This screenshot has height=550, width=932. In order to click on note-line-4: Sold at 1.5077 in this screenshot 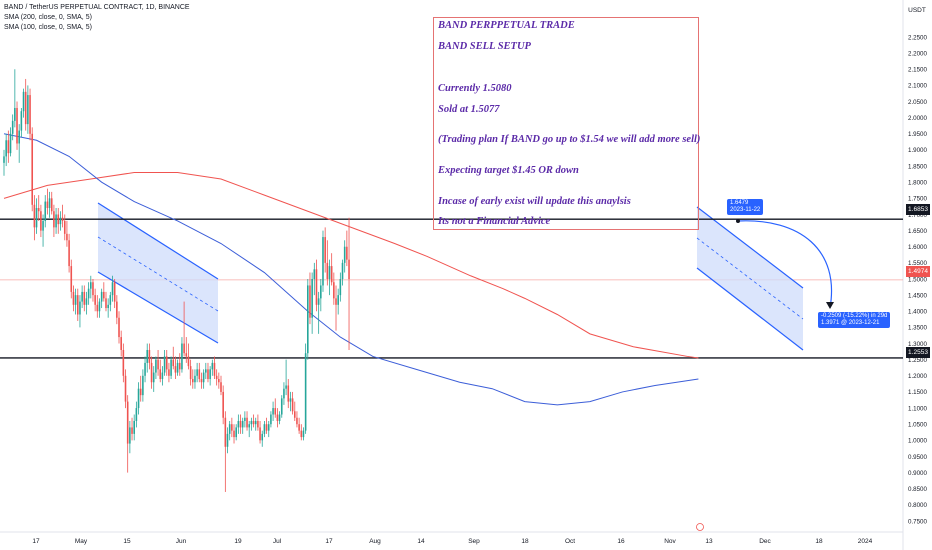, I will do `click(469, 109)`.